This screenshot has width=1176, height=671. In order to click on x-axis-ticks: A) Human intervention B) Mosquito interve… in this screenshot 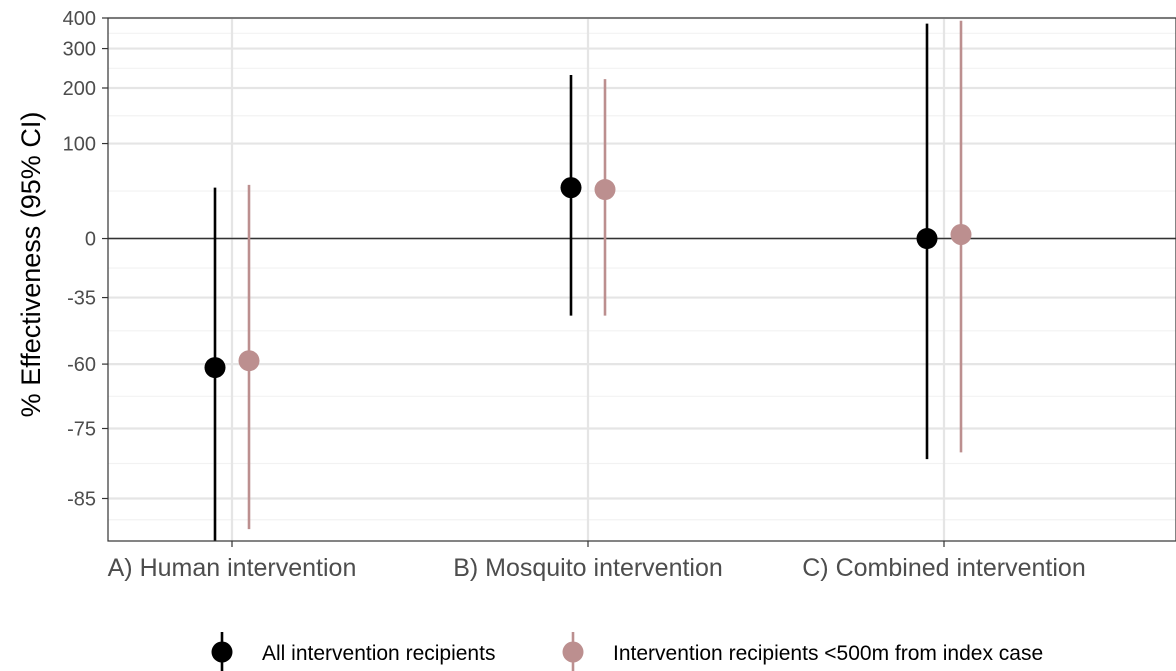, I will do `click(597, 561)`.